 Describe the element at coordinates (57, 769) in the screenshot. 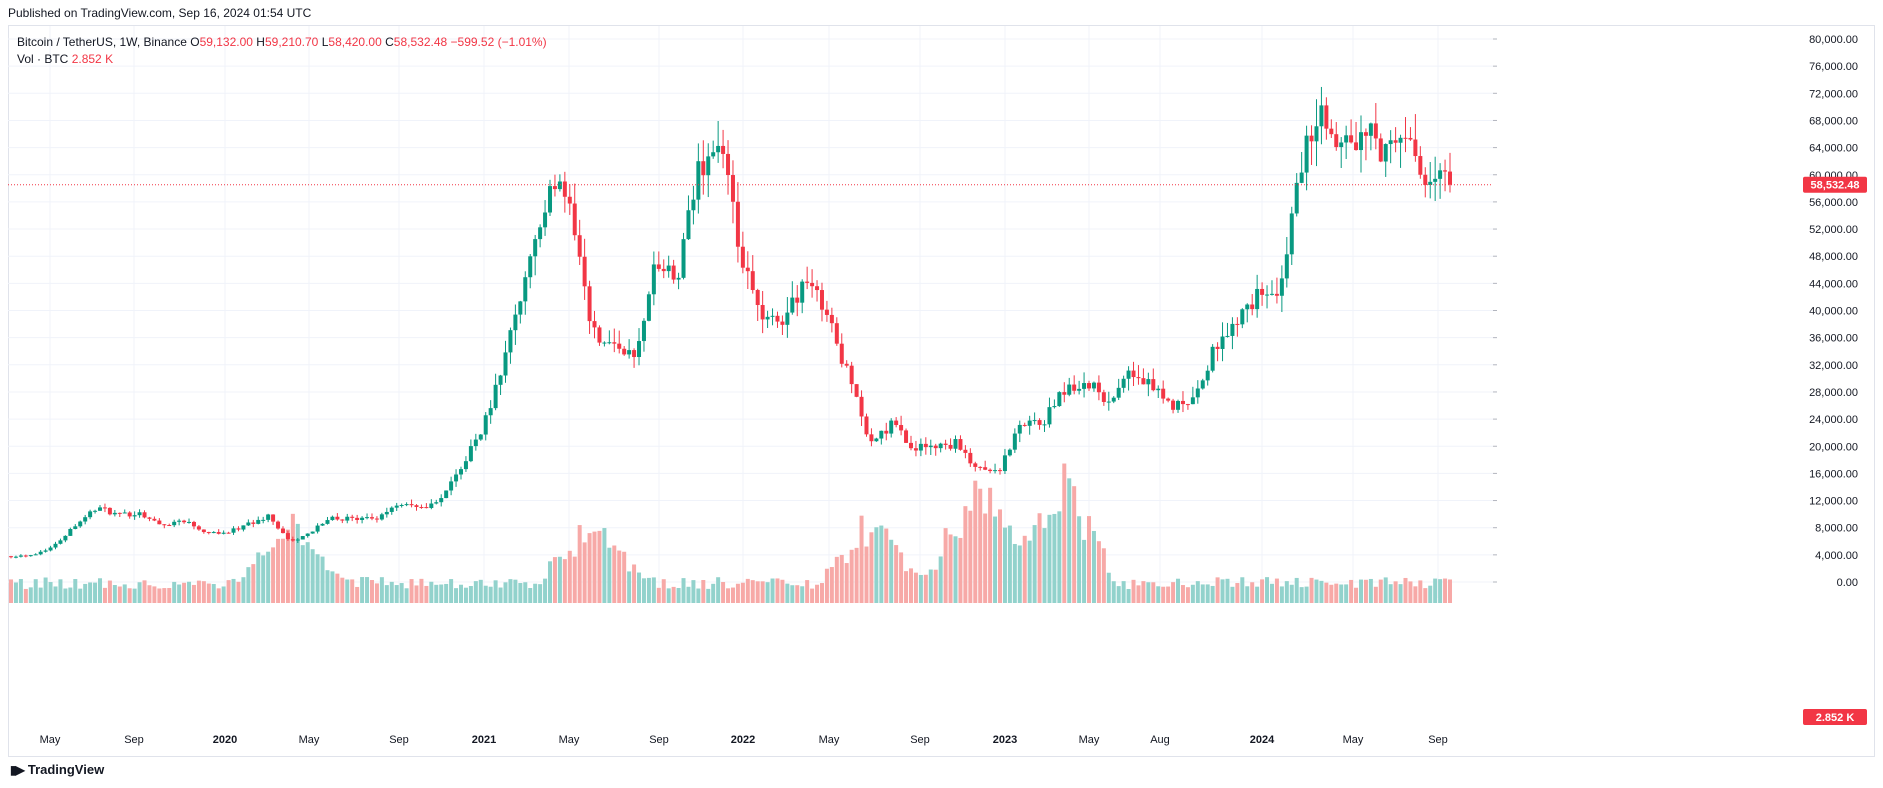

I see `tradingview-brand: ▮▶ TradingView` at that location.